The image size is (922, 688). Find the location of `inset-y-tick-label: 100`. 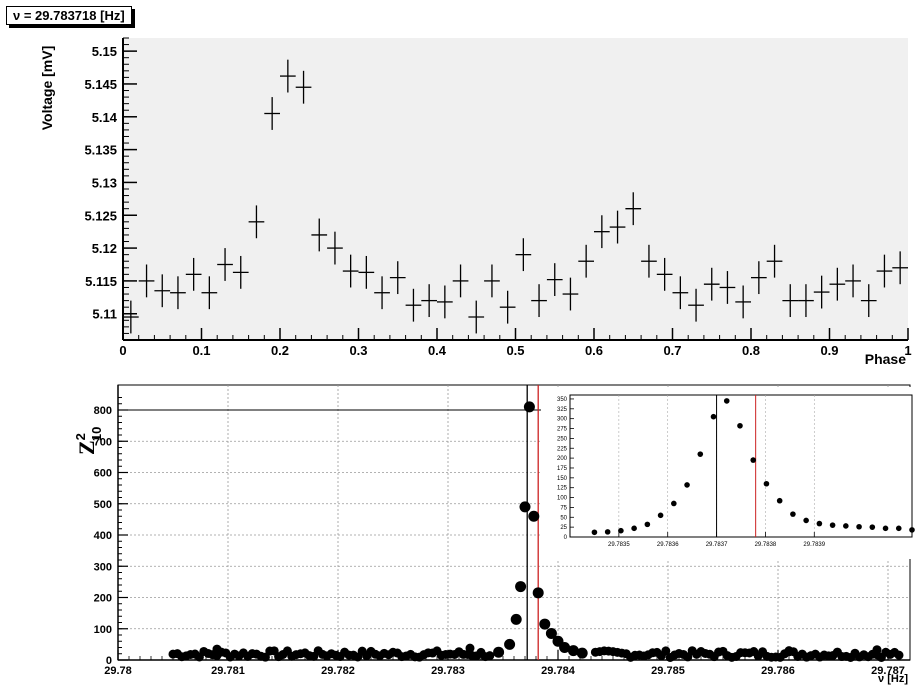

inset-y-tick-label: 100 is located at coordinates (562, 499).